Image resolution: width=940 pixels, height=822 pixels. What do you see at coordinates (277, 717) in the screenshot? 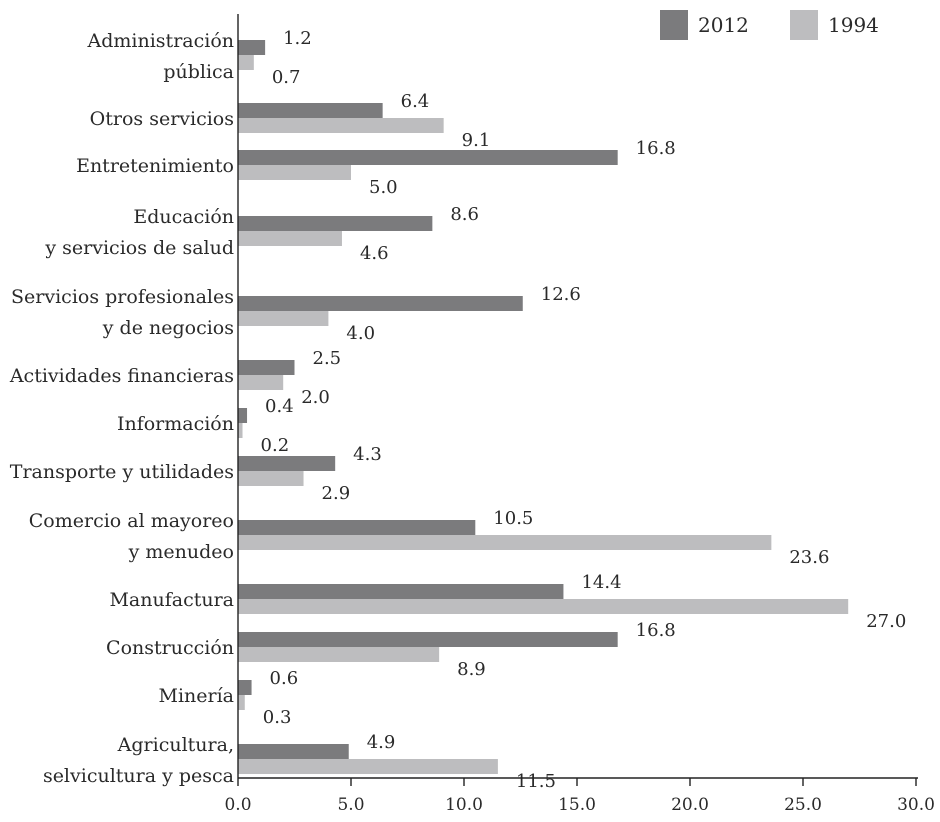
I see `value-label: 0.3` at bounding box center [277, 717].